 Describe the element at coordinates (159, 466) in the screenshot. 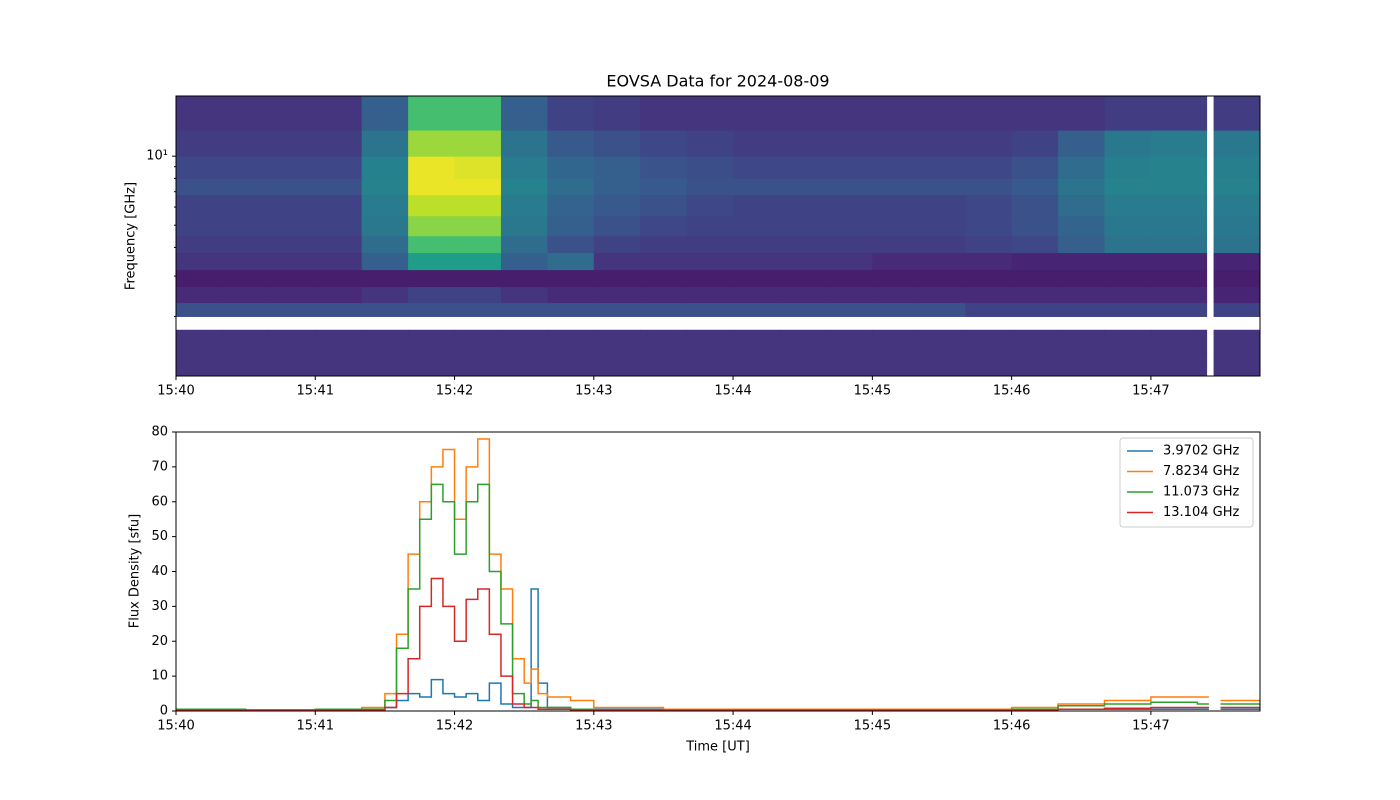

I see `y-tick-label: 70` at that location.